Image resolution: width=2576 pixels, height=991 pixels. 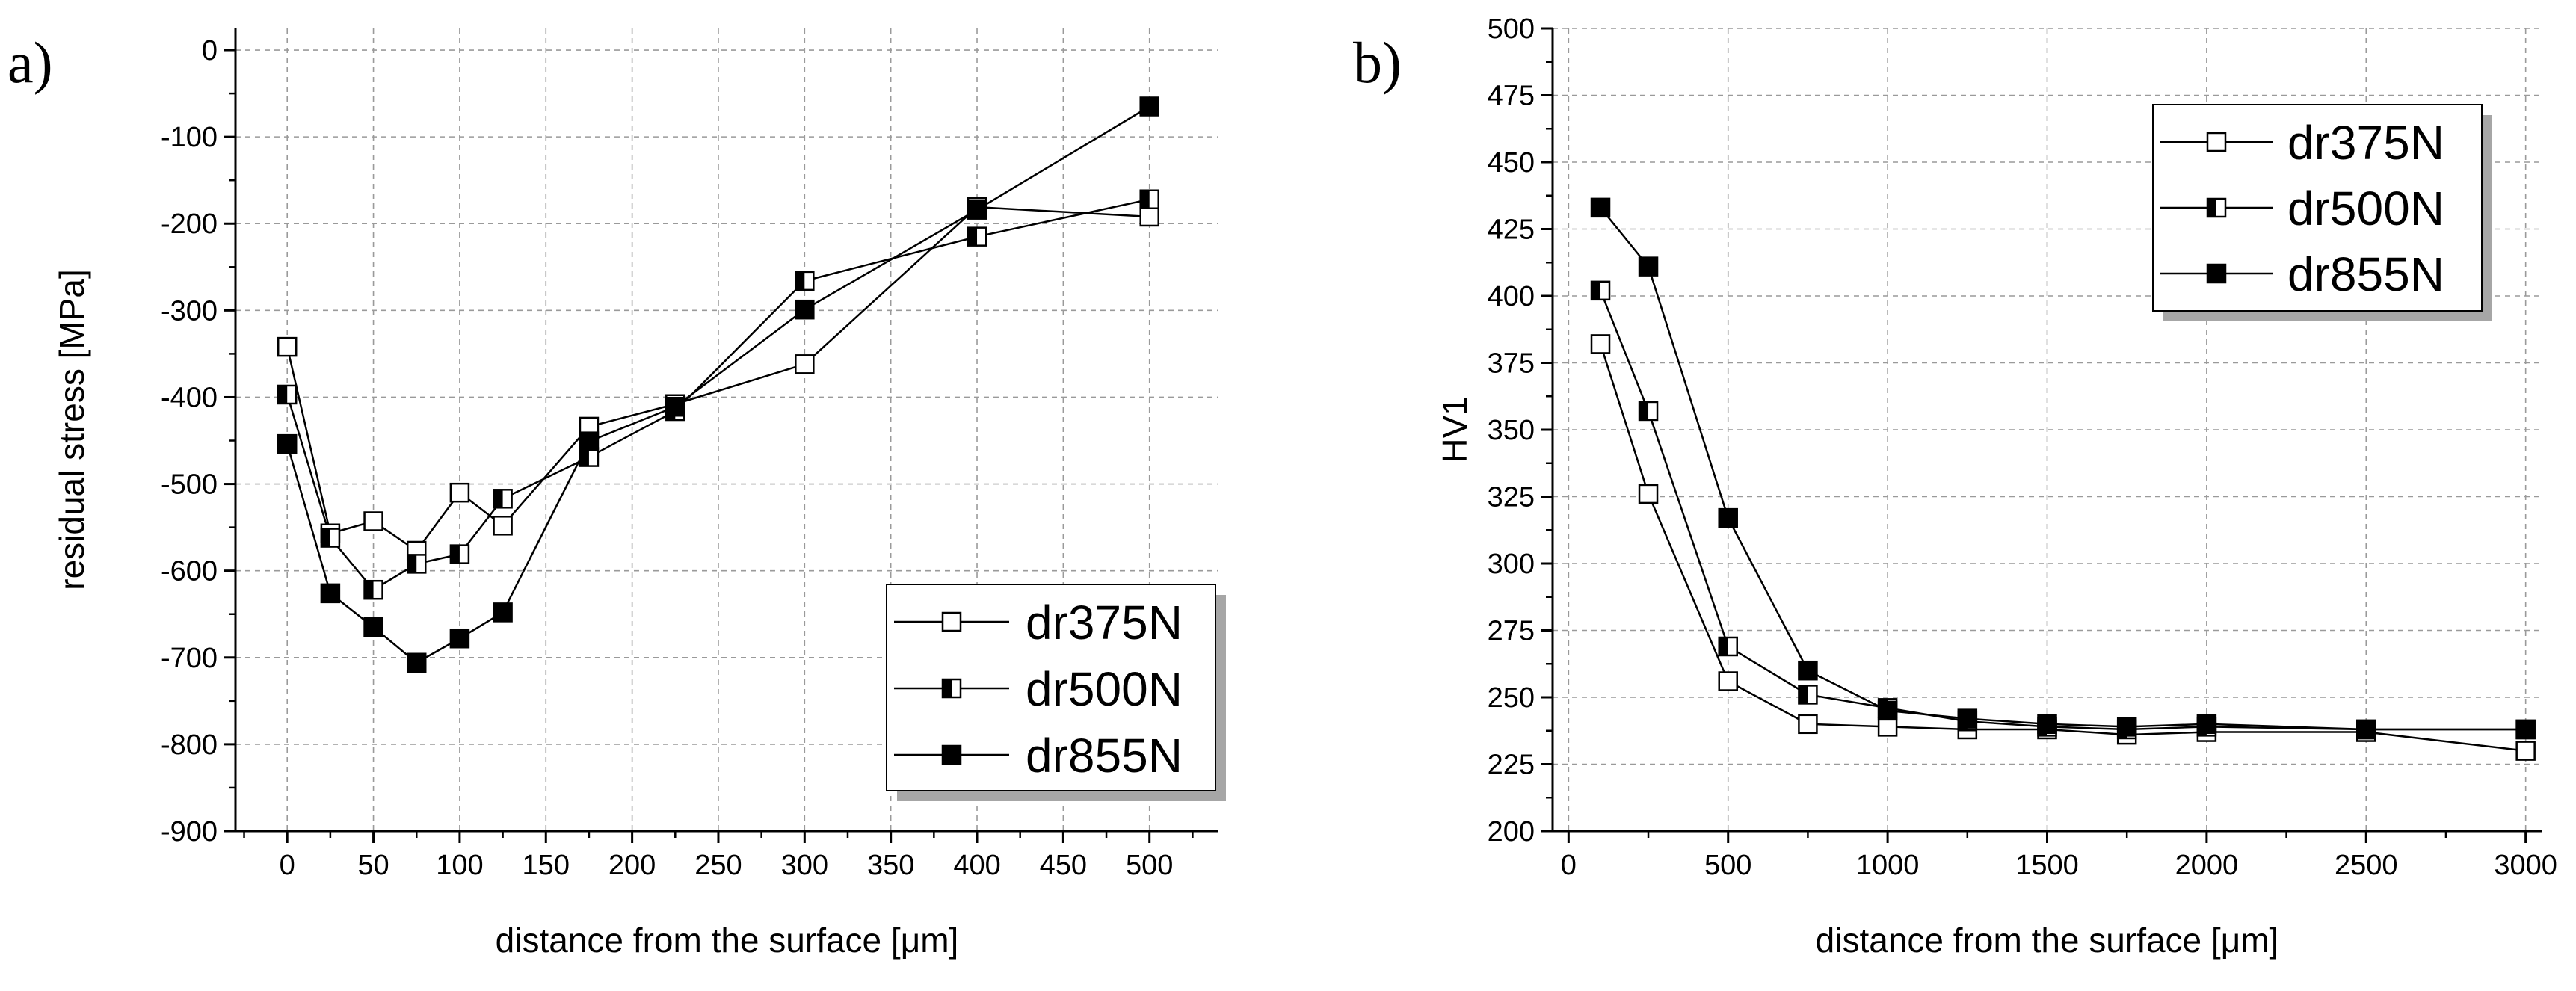 I want to click on x-tick-label: 400, so click(x=976, y=866).